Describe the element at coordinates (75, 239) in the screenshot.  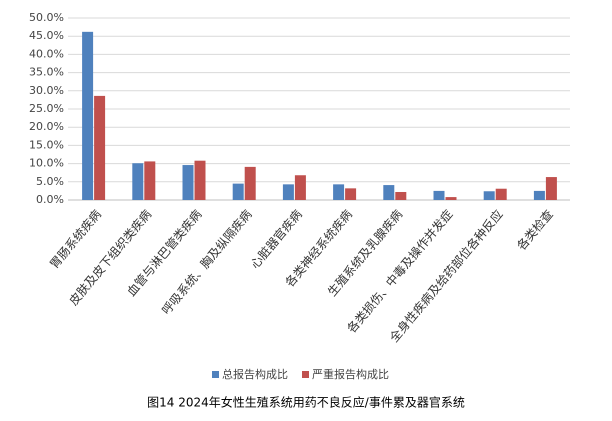
I see `x-tick-label: 胃肠系统疾病` at that location.